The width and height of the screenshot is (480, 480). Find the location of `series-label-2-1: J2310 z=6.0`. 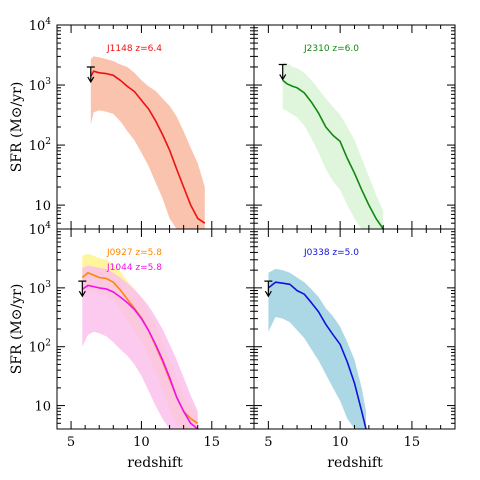

series-label-2-1: J2310 z=6.0 is located at coordinates (331, 49).